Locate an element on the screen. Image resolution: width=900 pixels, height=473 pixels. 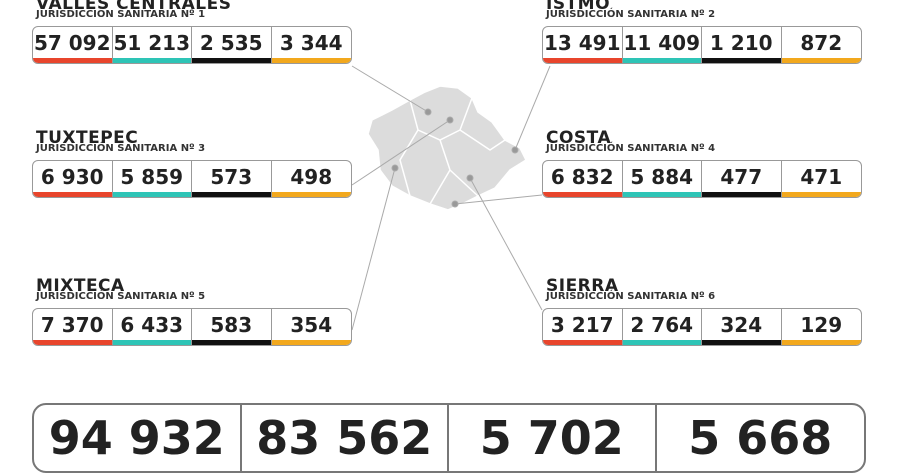
value: 477 is located at coordinates (741, 176).